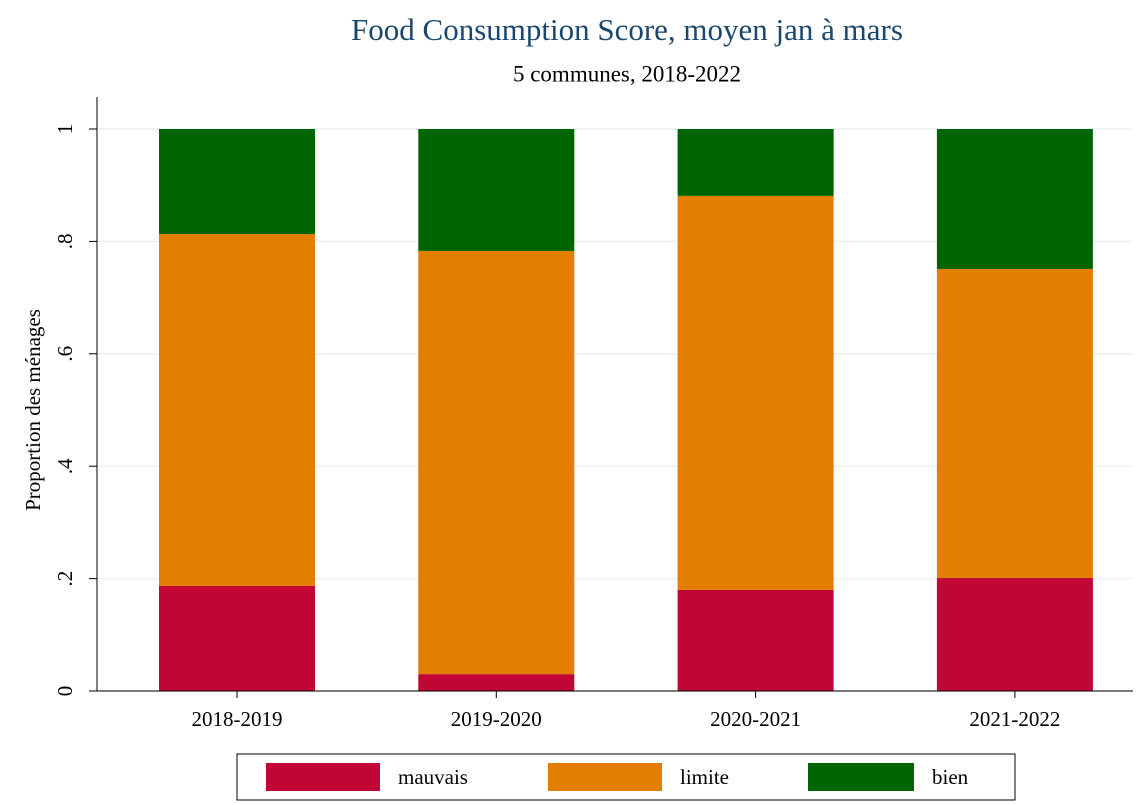 This screenshot has width=1137, height=805. What do you see at coordinates (65, 691) in the screenshot?
I see `y-tick-label: 0` at bounding box center [65, 691].